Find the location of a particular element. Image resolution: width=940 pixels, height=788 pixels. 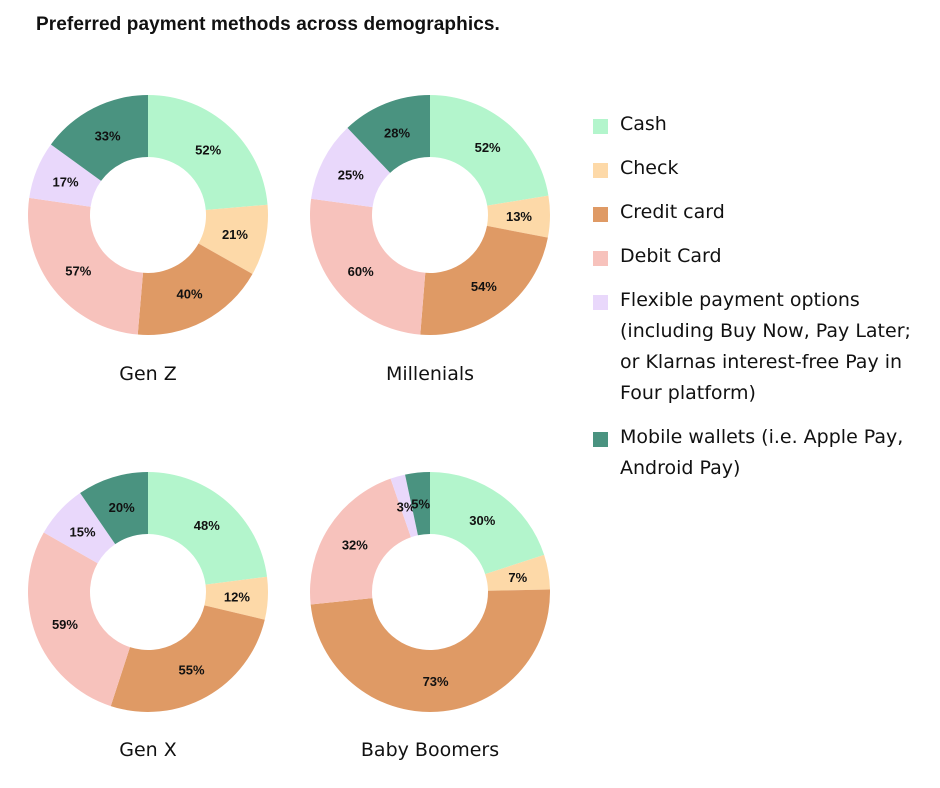

slice-data-label: 40% is located at coordinates (190, 294).